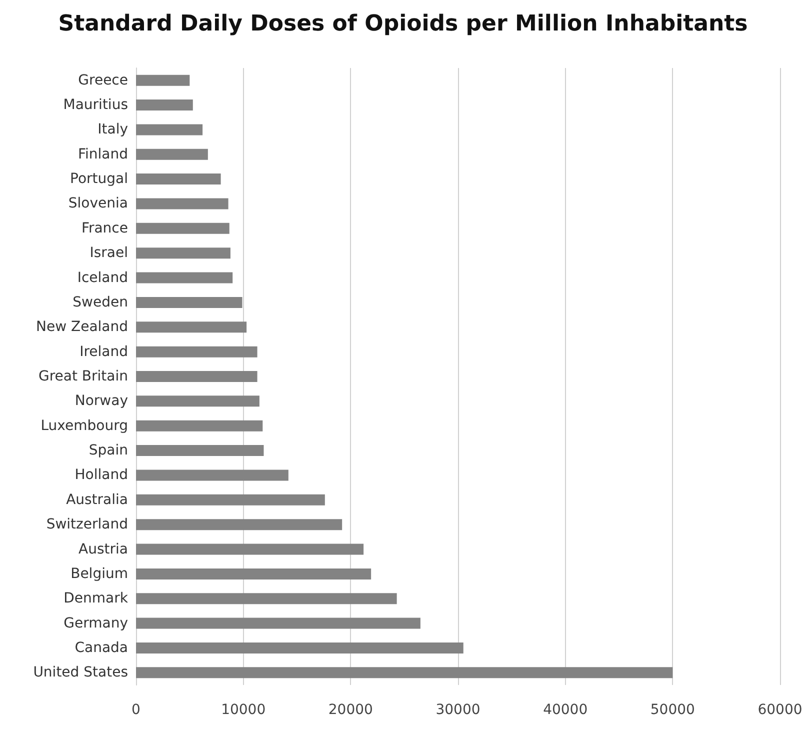 This screenshot has height=733, width=806. I want to click on y-tick-label: United States, so click(80, 672).